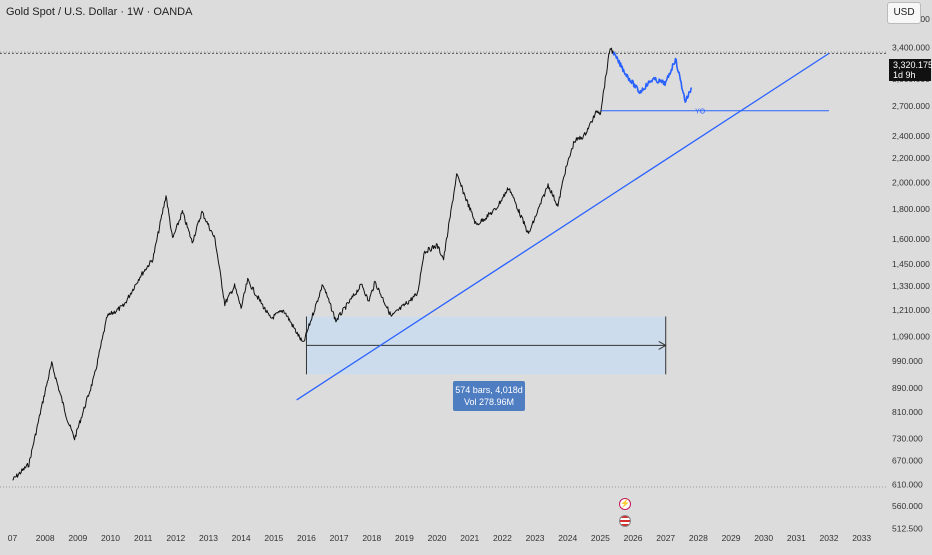  Describe the element at coordinates (911, 136) in the screenshot. I see `y-tick-label: 2,400.000` at that location.